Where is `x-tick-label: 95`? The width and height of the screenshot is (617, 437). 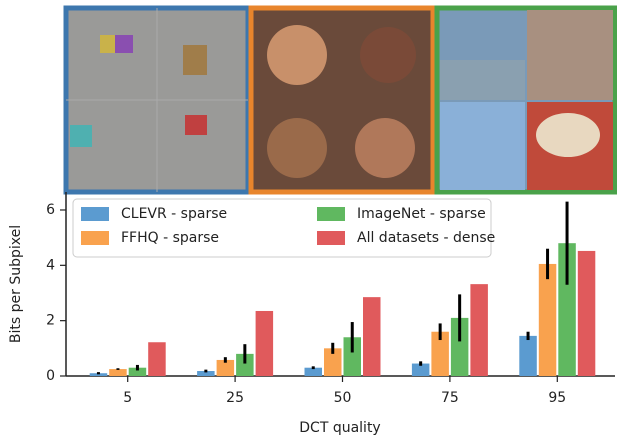
x-tick-label: 95 is located at coordinates (557, 398).